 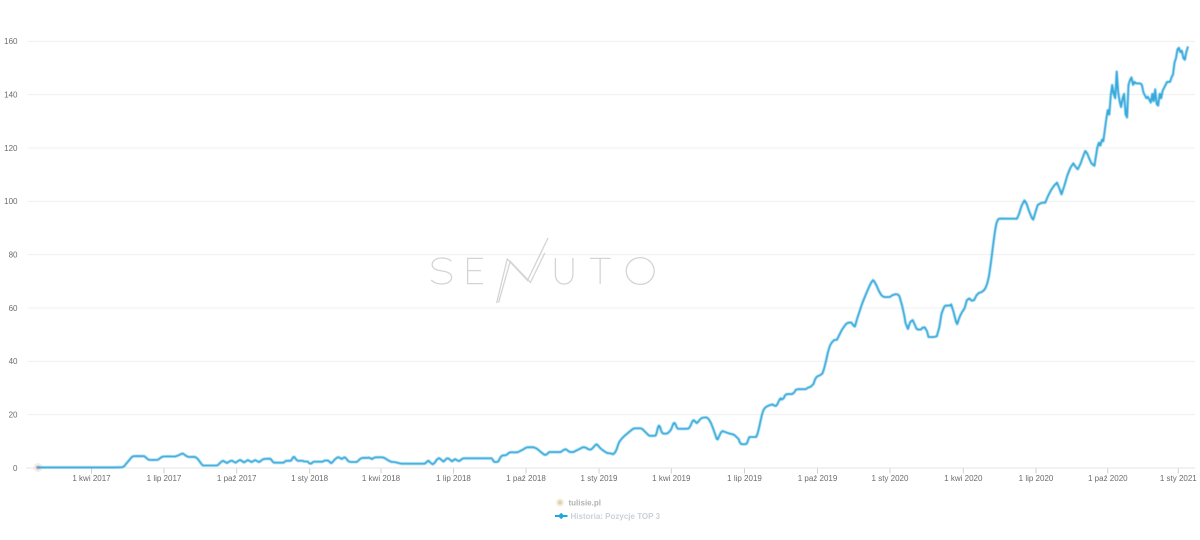 I want to click on svg-text: 20, so click(x=13, y=415).